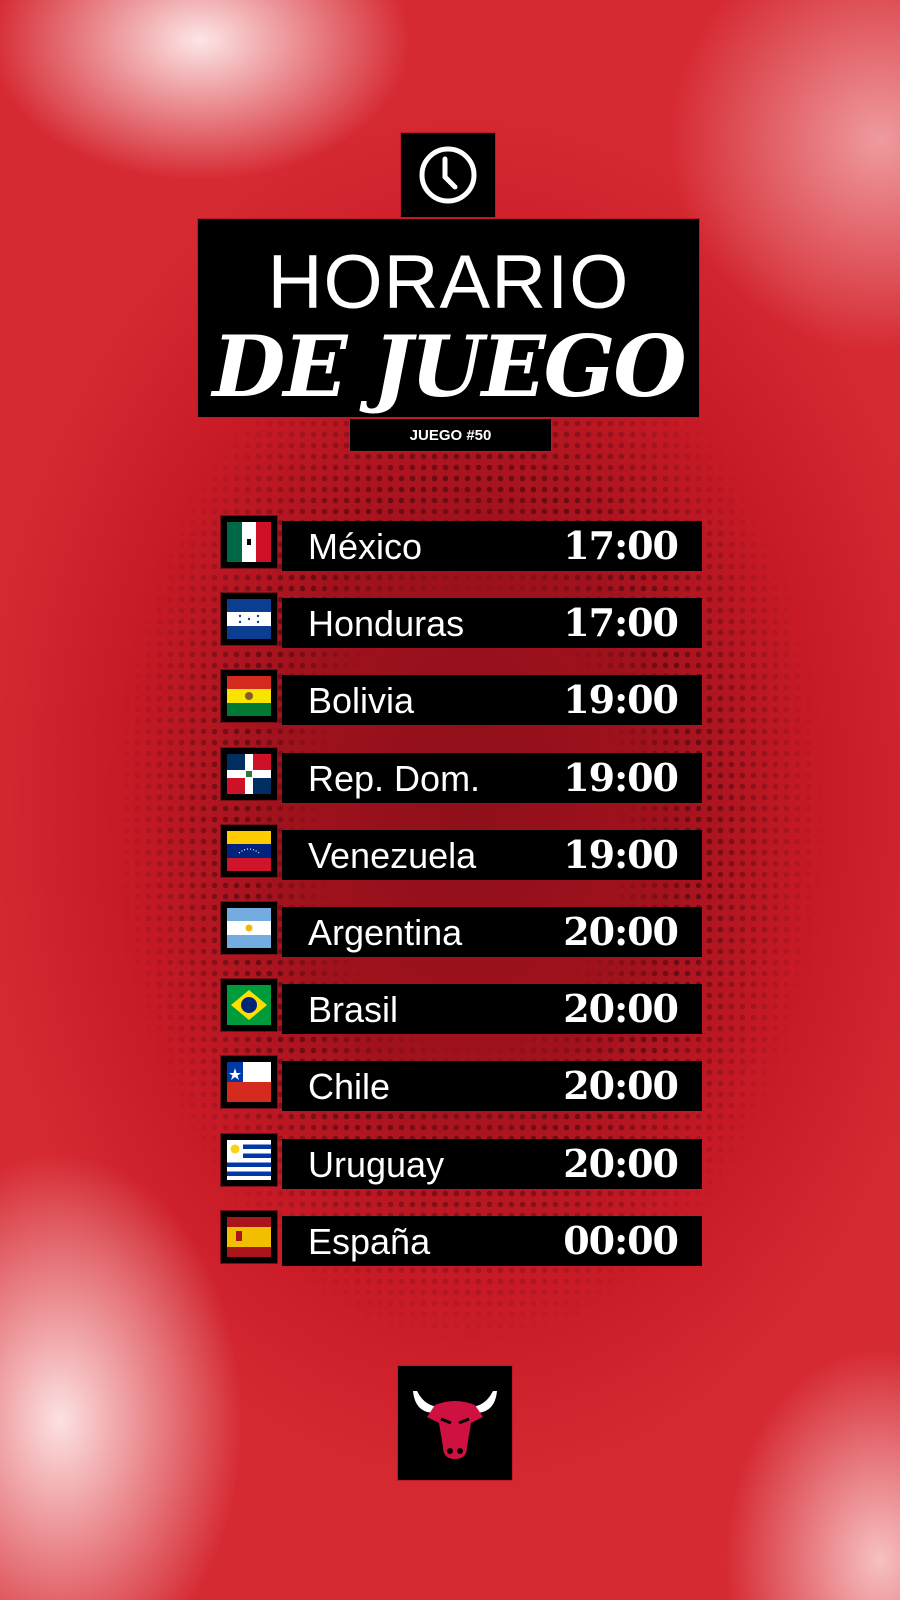  I want to click on schedule-row: Chile 20:00, so click(461, 1085).